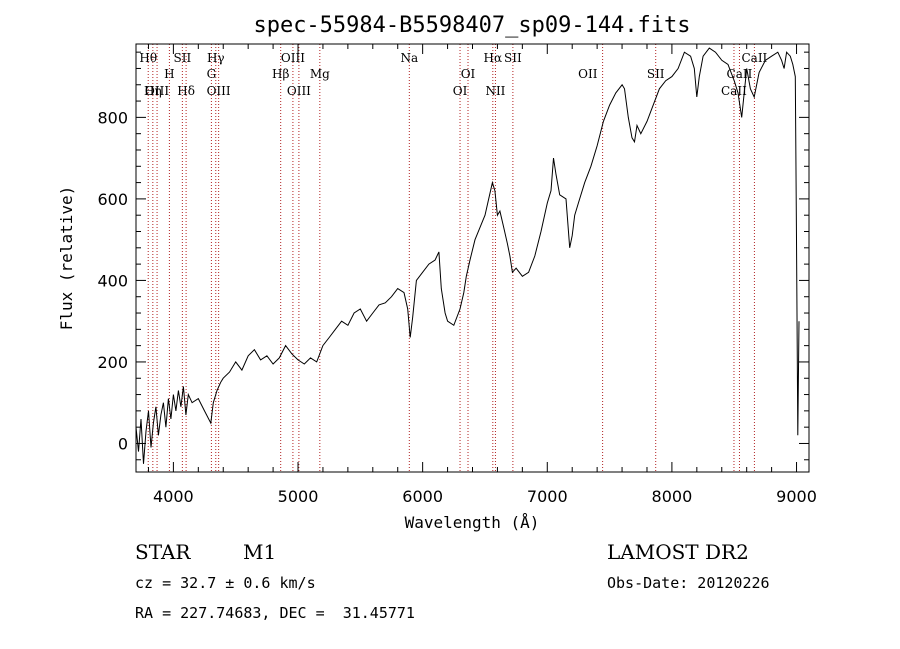  I want to click on x-tick-label-8000: 8000, so click(672, 496).